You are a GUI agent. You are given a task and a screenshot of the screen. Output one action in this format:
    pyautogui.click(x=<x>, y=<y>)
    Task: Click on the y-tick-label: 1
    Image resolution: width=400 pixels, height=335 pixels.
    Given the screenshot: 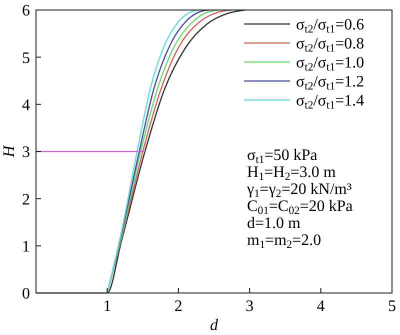 What is the action you would take?
    pyautogui.click(x=26, y=247)
    